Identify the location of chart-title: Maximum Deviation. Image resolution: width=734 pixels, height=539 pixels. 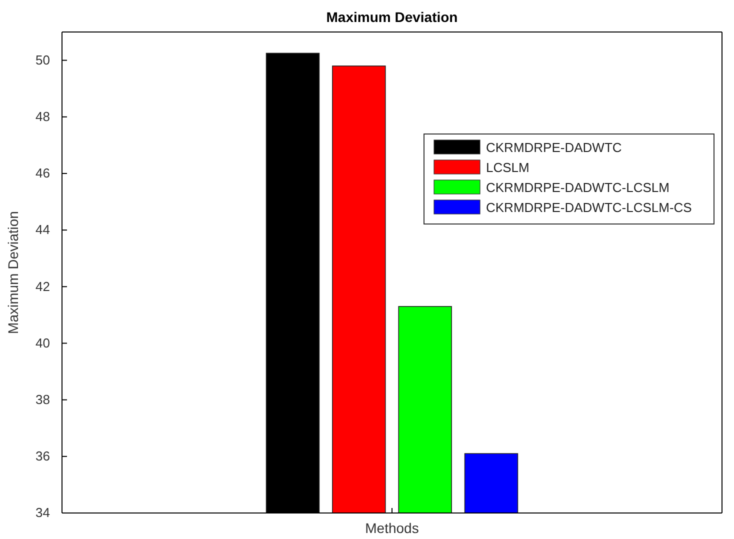
(392, 17).